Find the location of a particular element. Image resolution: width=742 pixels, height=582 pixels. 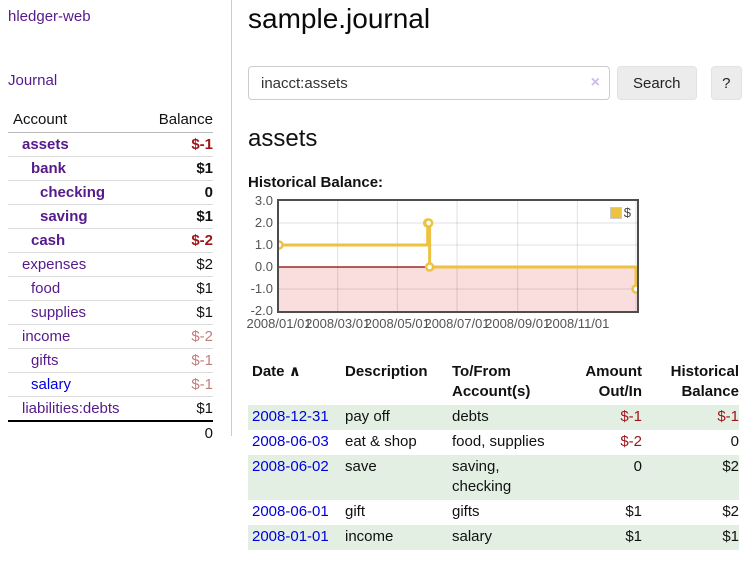

x-axis-tick-label: 2008/11/01 is located at coordinates (577, 323).